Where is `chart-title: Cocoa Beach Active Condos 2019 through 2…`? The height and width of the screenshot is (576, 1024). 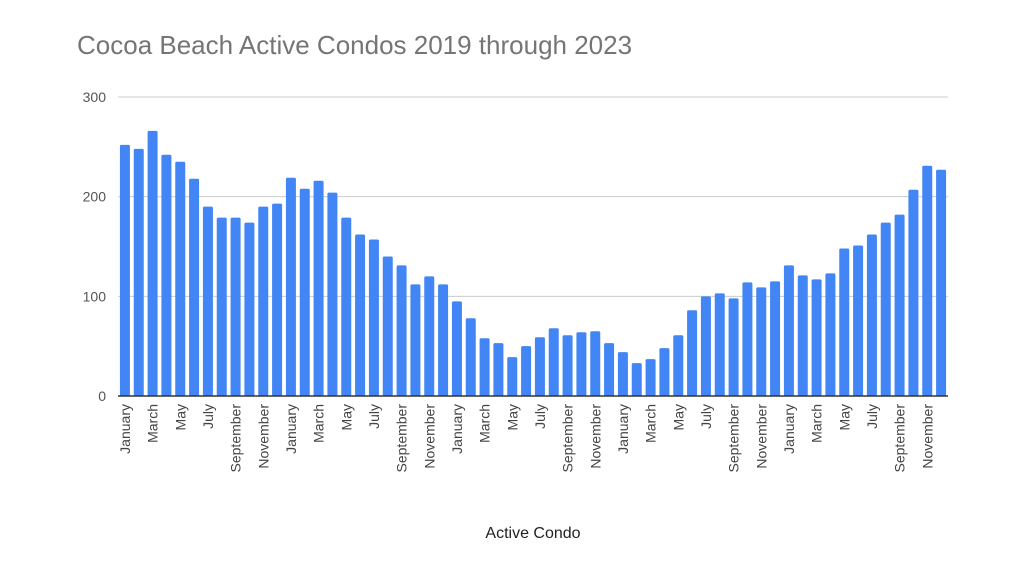 chart-title: Cocoa Beach Active Condos 2019 through 2… is located at coordinates (355, 45).